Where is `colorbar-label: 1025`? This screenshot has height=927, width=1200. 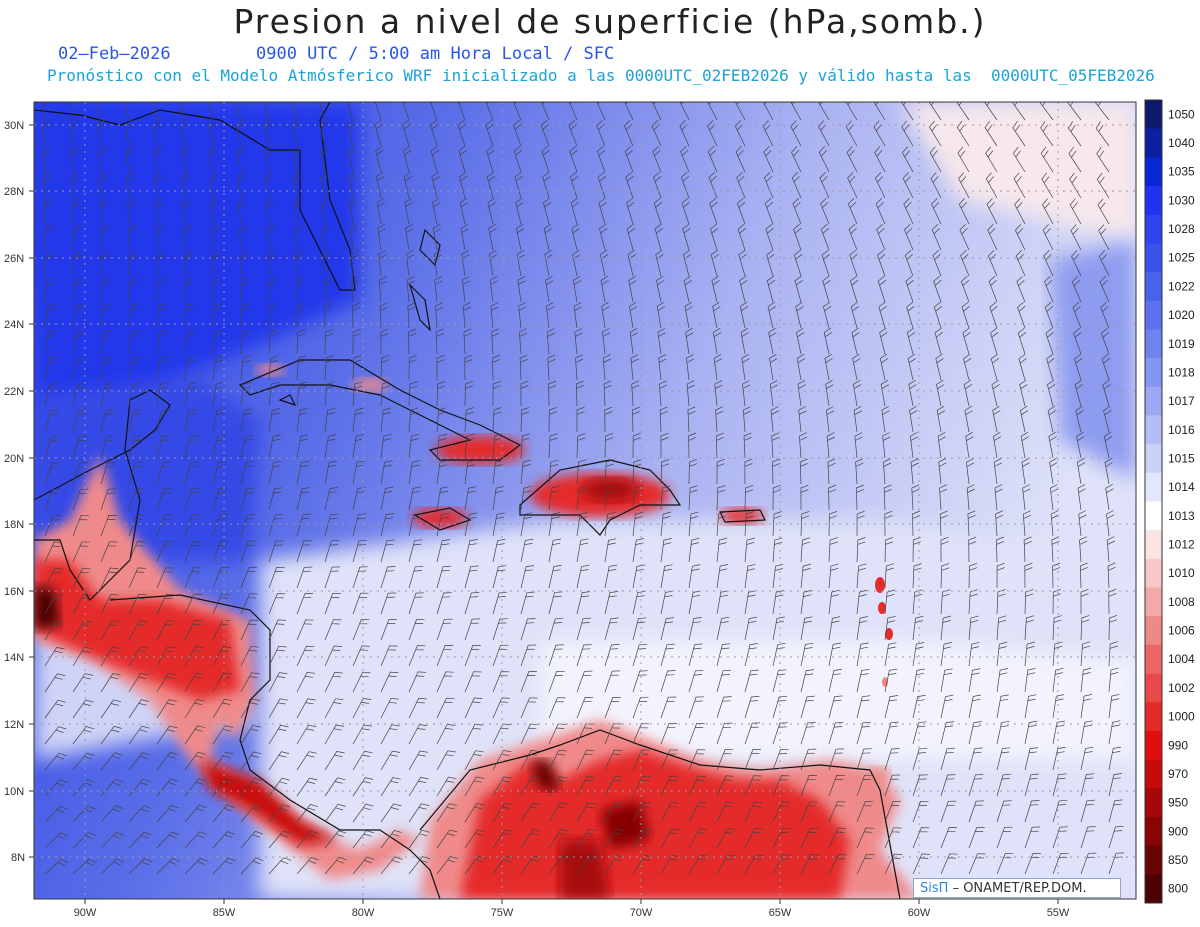 colorbar-label: 1025 is located at coordinates (1181, 258).